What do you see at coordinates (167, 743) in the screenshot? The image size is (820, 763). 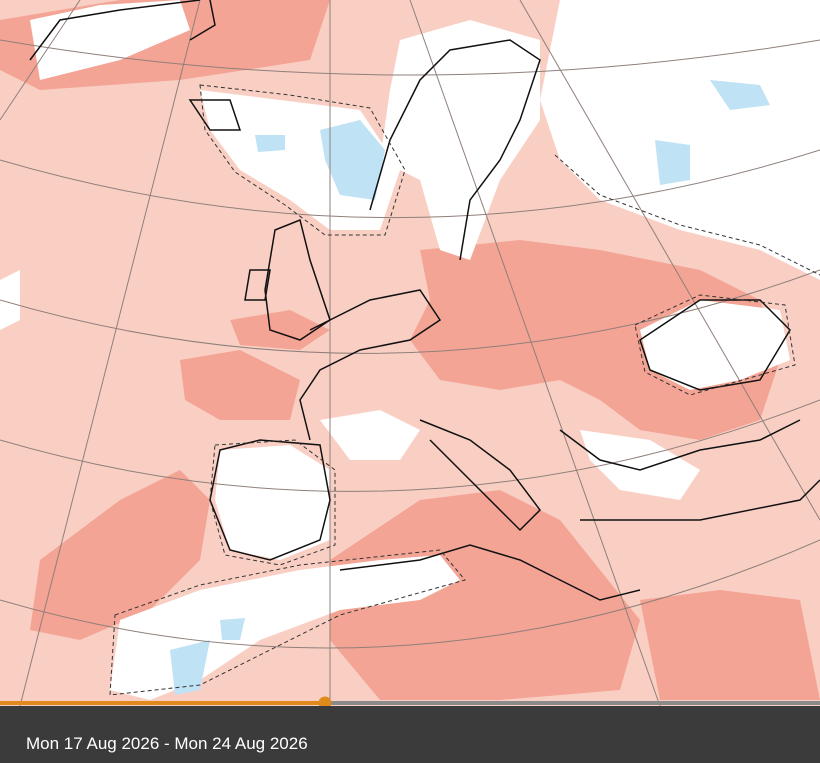 I see `date-range-label: Mon 17 Aug 2026 - Mon 24 Aug 2026` at bounding box center [167, 743].